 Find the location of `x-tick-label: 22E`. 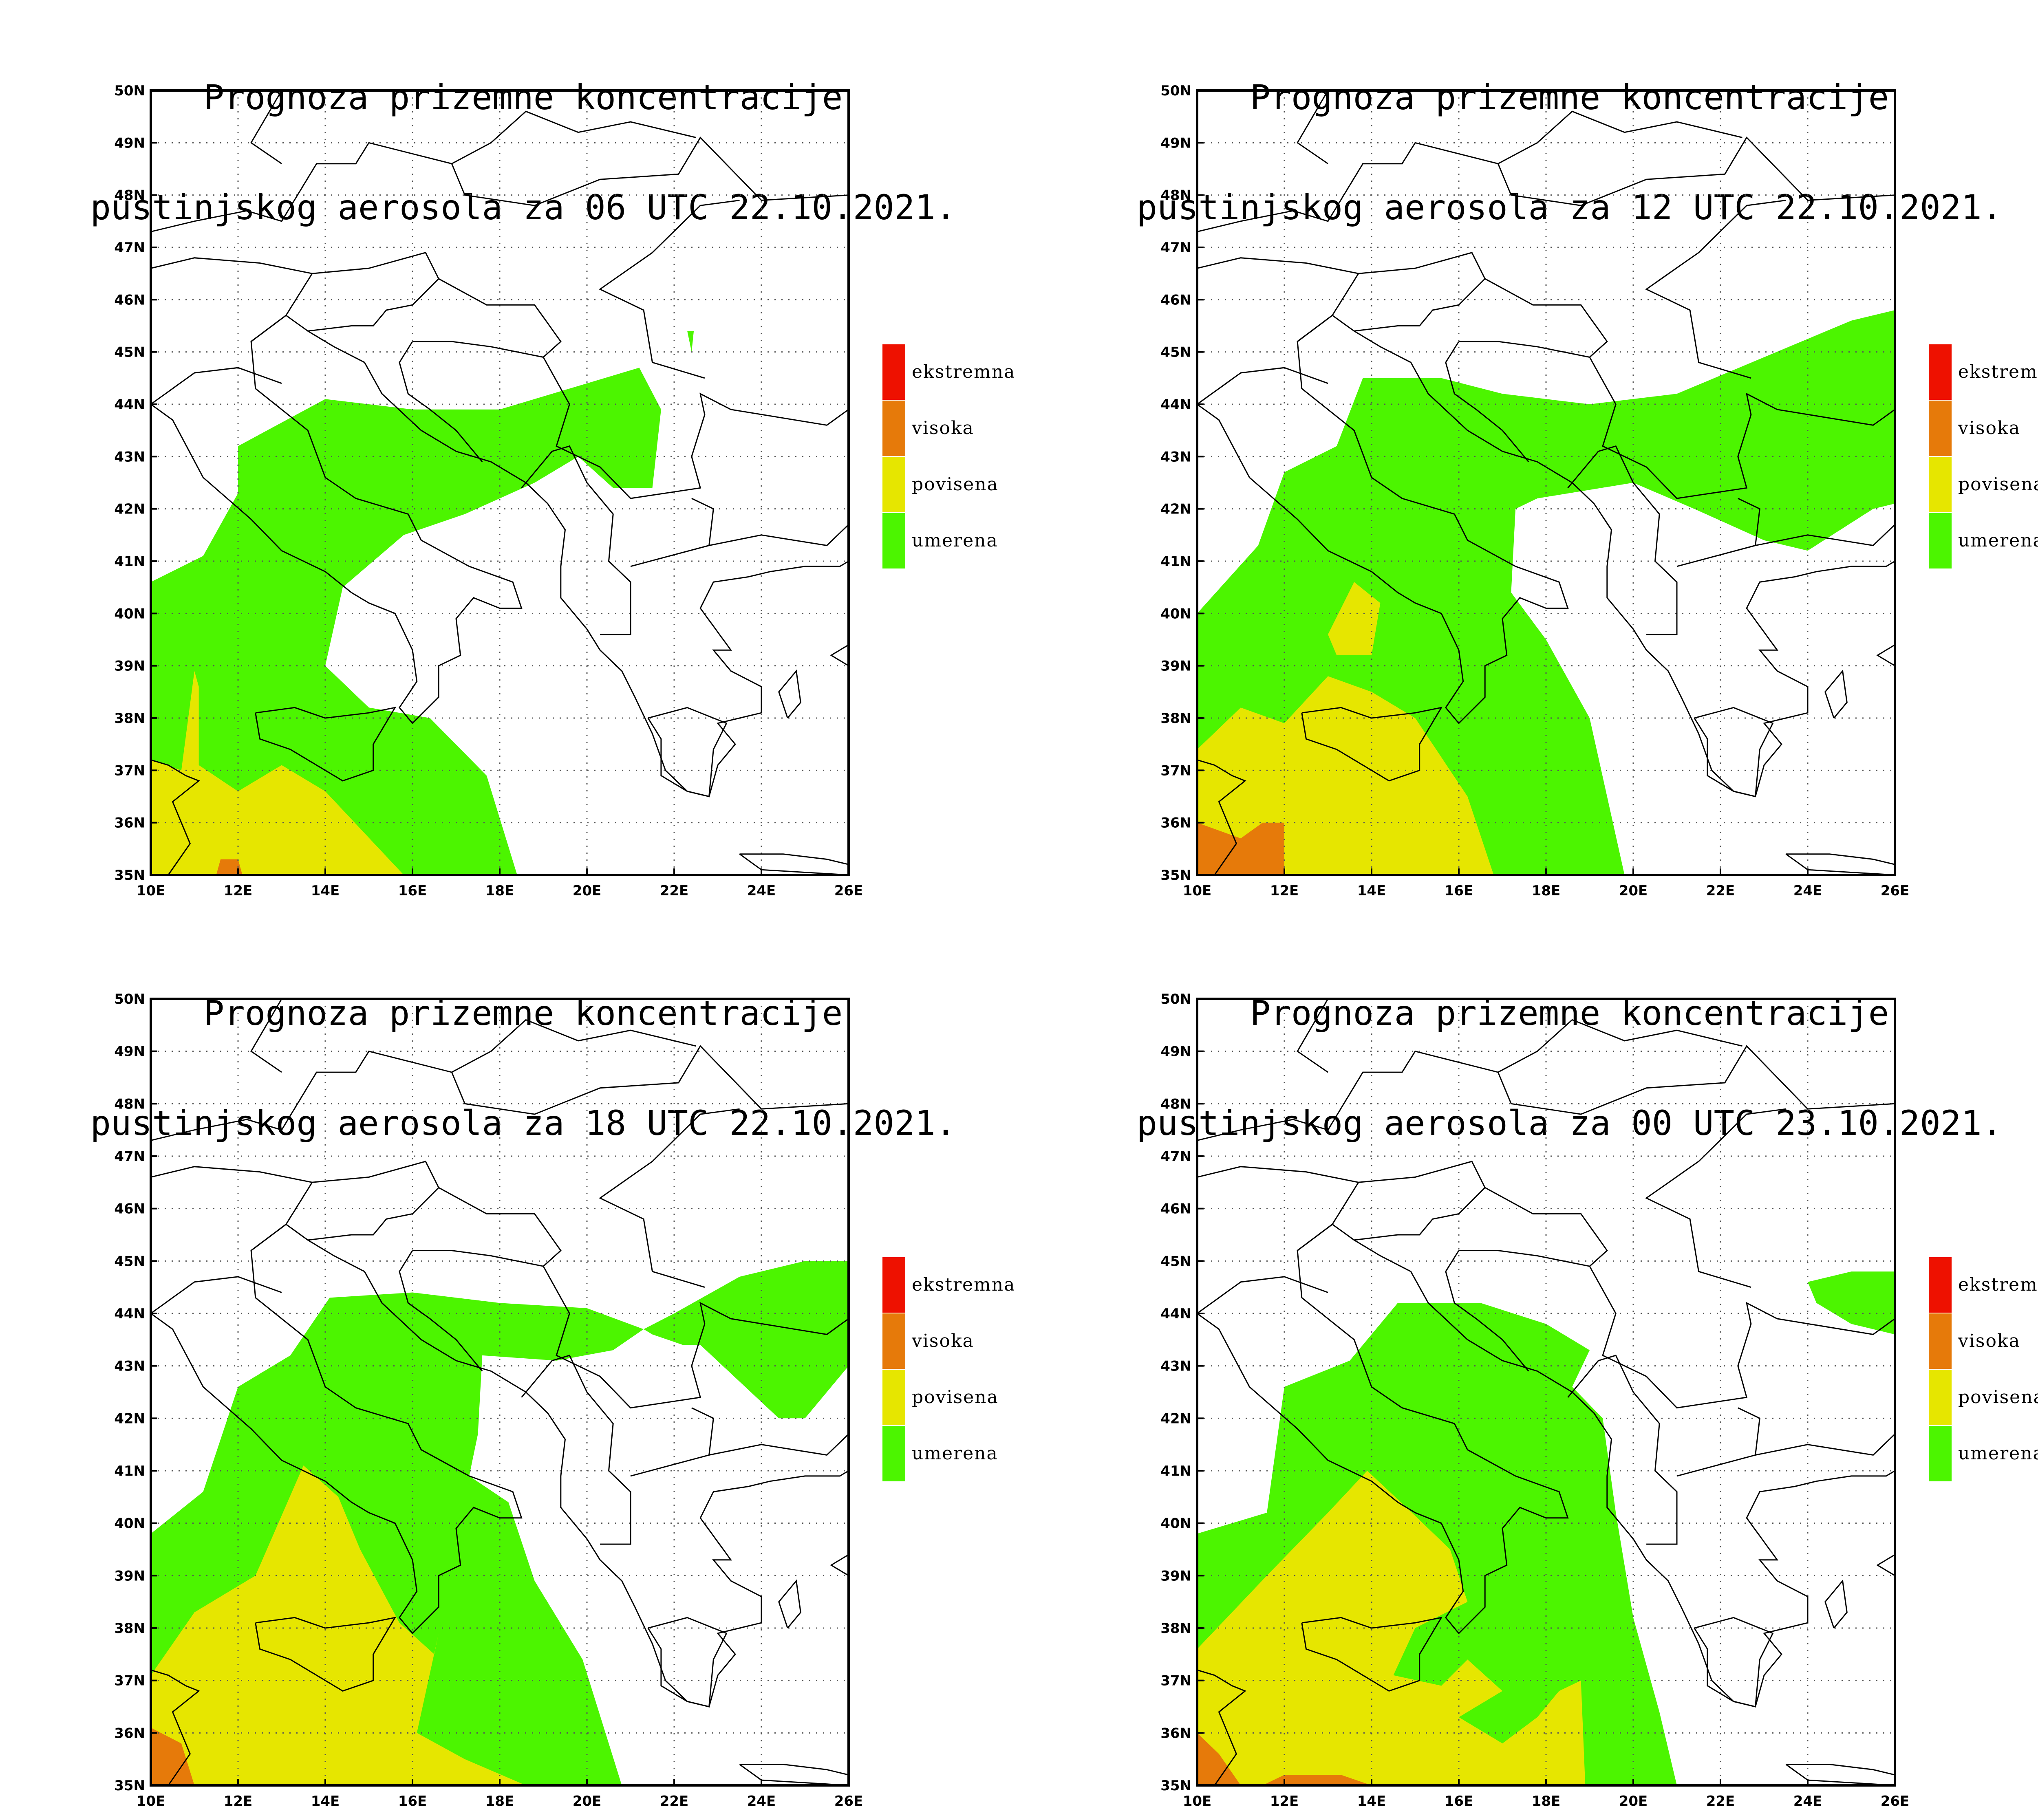

x-tick-label: 22E is located at coordinates (1721, 891).